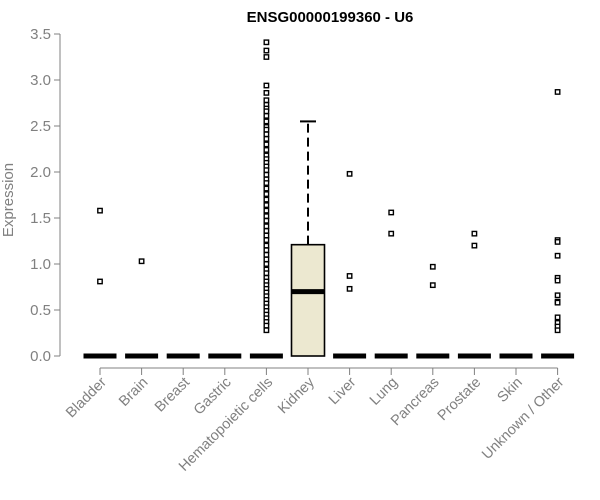 Image resolution: width=600 pixels, height=500 pixels. What do you see at coordinates (330, 17) in the screenshot?
I see `chart-title: ENSG00000199360 - U6` at bounding box center [330, 17].